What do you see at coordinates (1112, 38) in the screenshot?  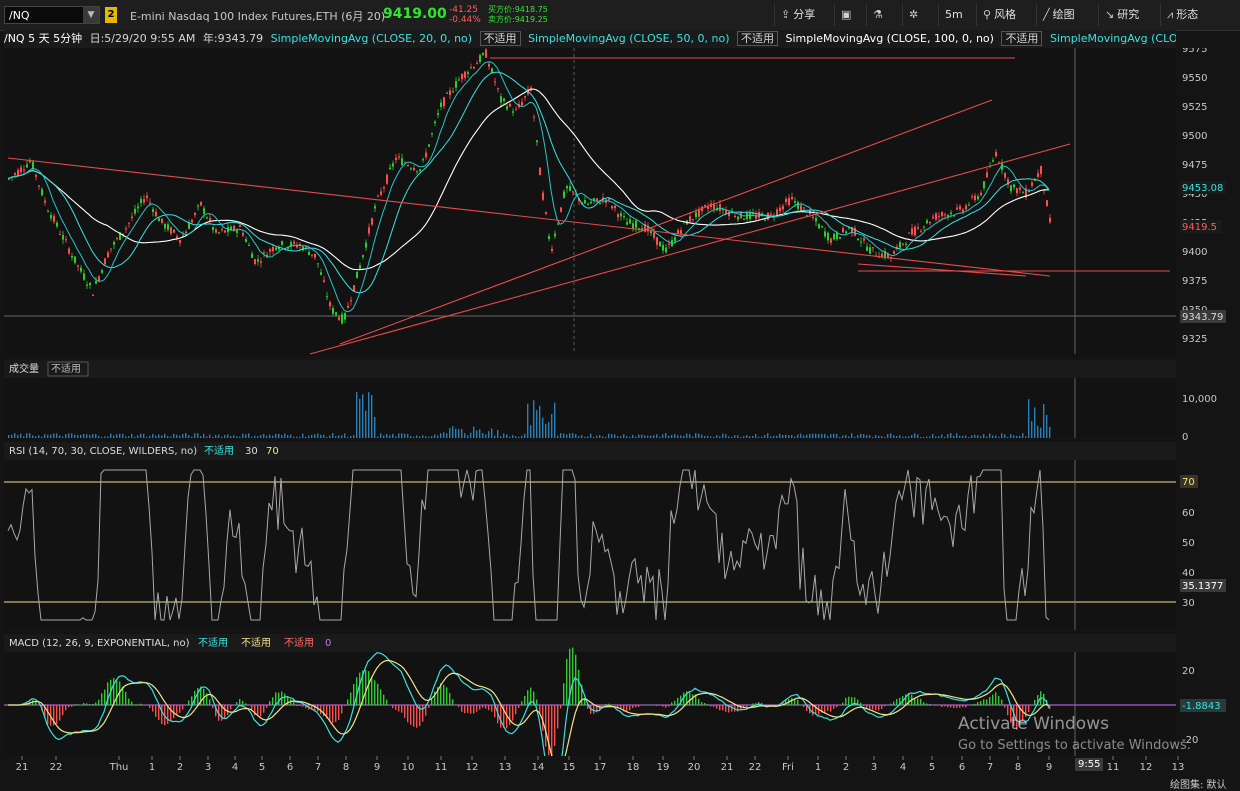 I see `study-sma5: SimpleMovingAvg (CLOSE, 5, 0, no)` at bounding box center [1112, 38].